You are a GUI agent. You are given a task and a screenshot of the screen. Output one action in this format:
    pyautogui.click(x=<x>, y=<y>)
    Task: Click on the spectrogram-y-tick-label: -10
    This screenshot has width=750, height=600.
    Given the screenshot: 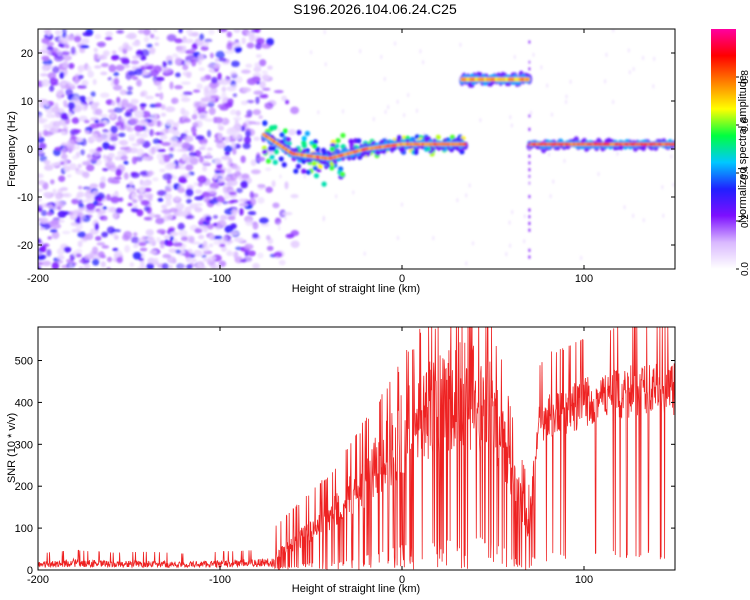 What is the action you would take?
    pyautogui.click(x=25, y=198)
    